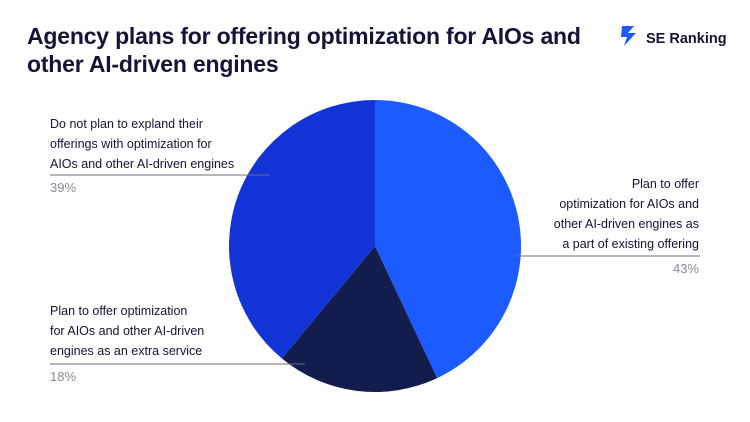 The height and width of the screenshot is (422, 750). I want to click on brand-name: SE Ranking, so click(686, 38).